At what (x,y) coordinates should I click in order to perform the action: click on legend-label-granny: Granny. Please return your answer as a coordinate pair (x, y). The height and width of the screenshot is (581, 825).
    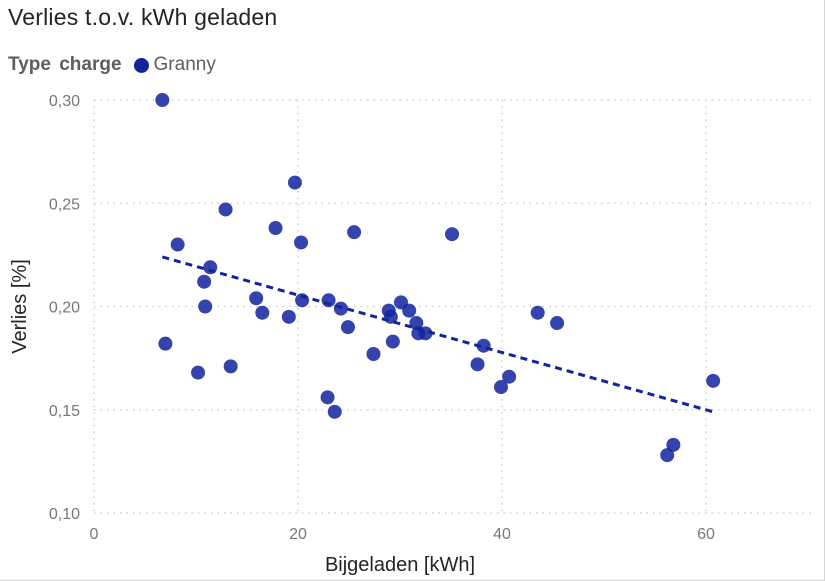
    Looking at the image, I should click on (184, 64).